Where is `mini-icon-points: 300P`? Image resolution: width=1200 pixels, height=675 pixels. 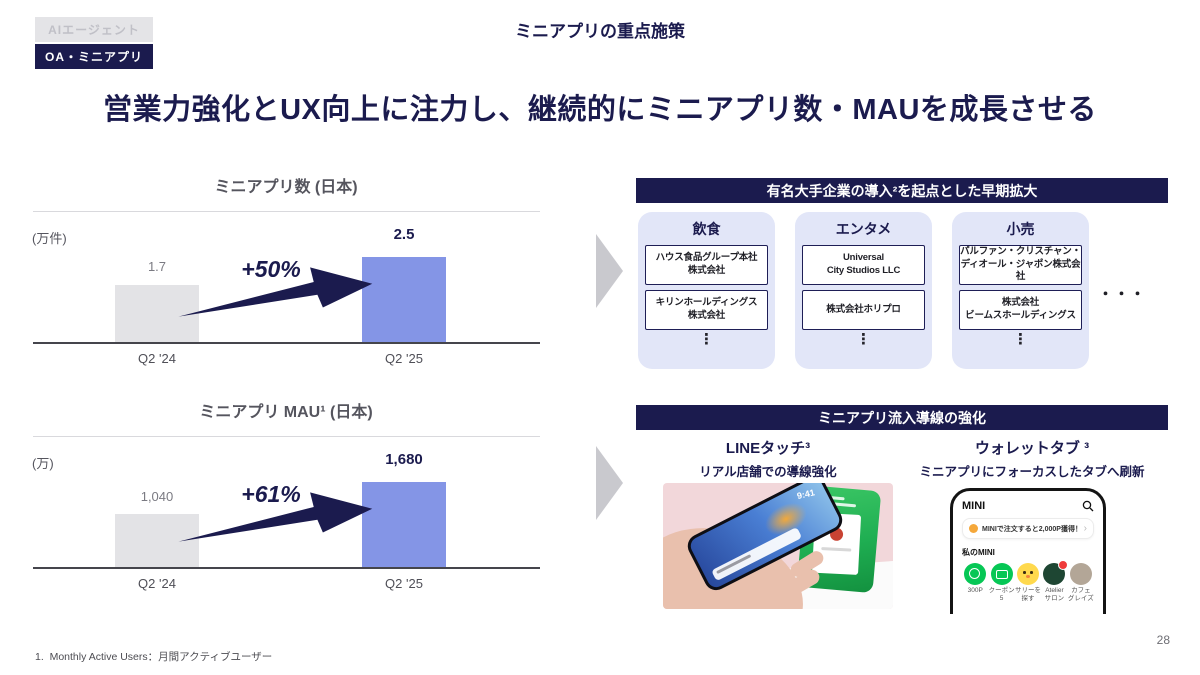
mini-icon-points: 300P is located at coordinates (975, 583).